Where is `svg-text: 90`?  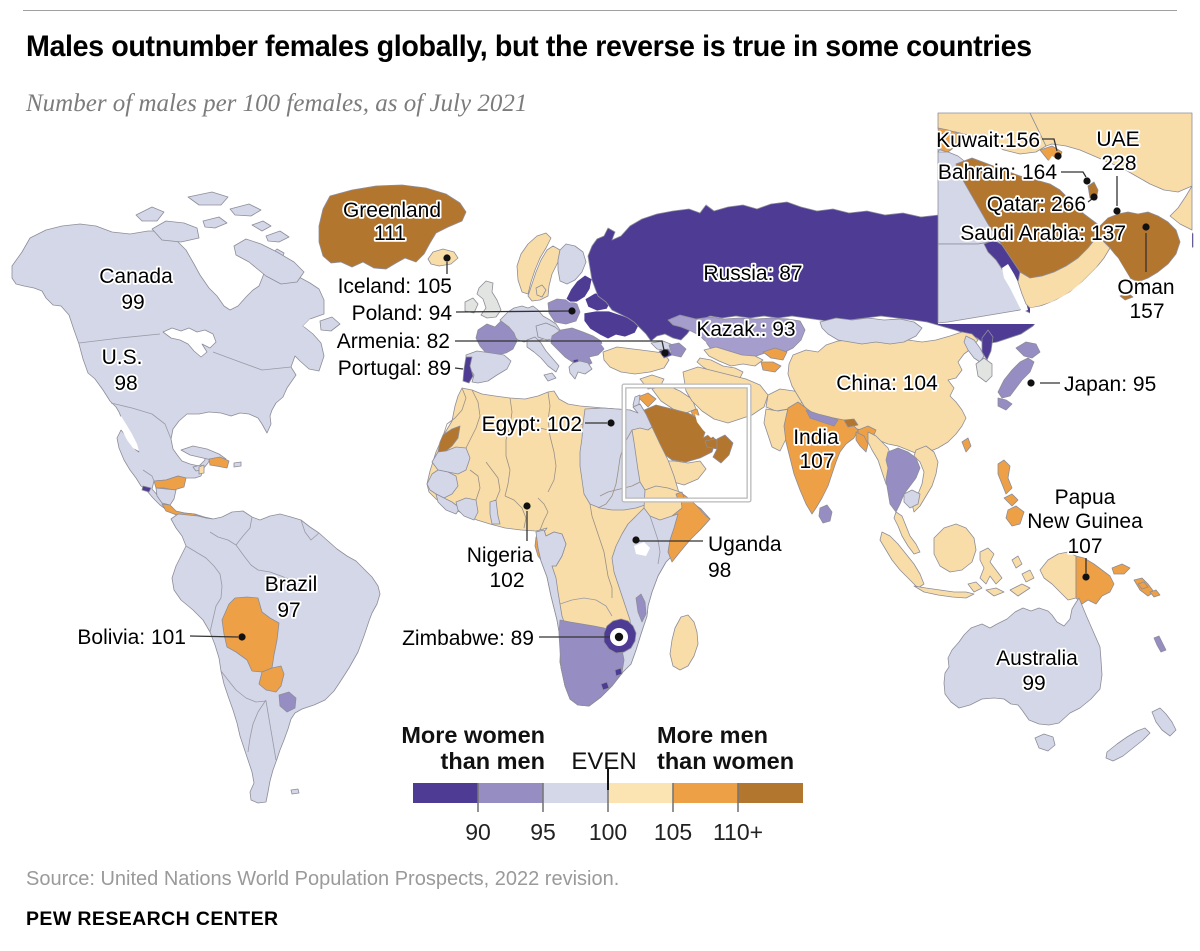
svg-text: 90 is located at coordinates (478, 832).